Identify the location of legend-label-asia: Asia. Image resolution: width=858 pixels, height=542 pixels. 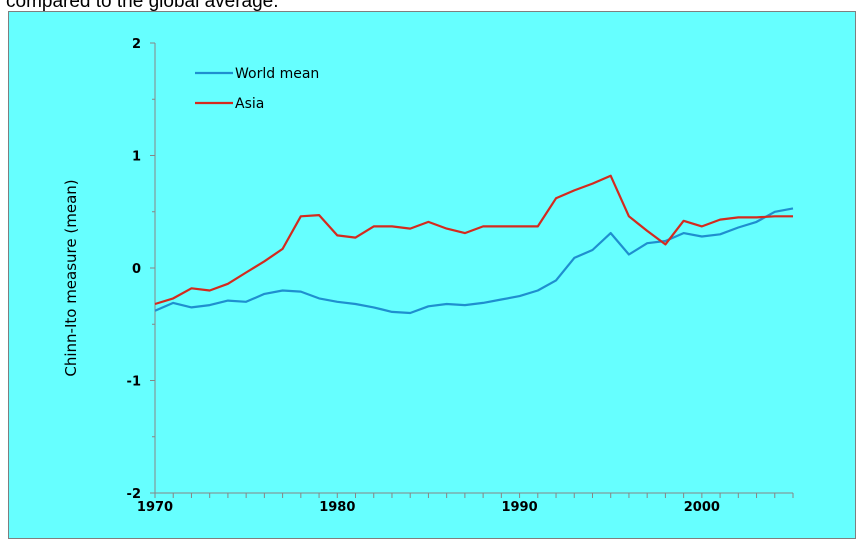
(249, 104).